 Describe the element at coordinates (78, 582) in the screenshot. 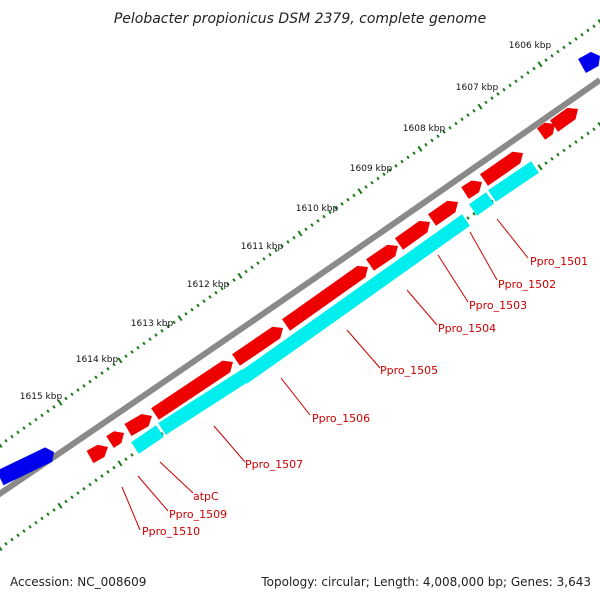

I see `accession-text: Accession: NC_008609` at that location.